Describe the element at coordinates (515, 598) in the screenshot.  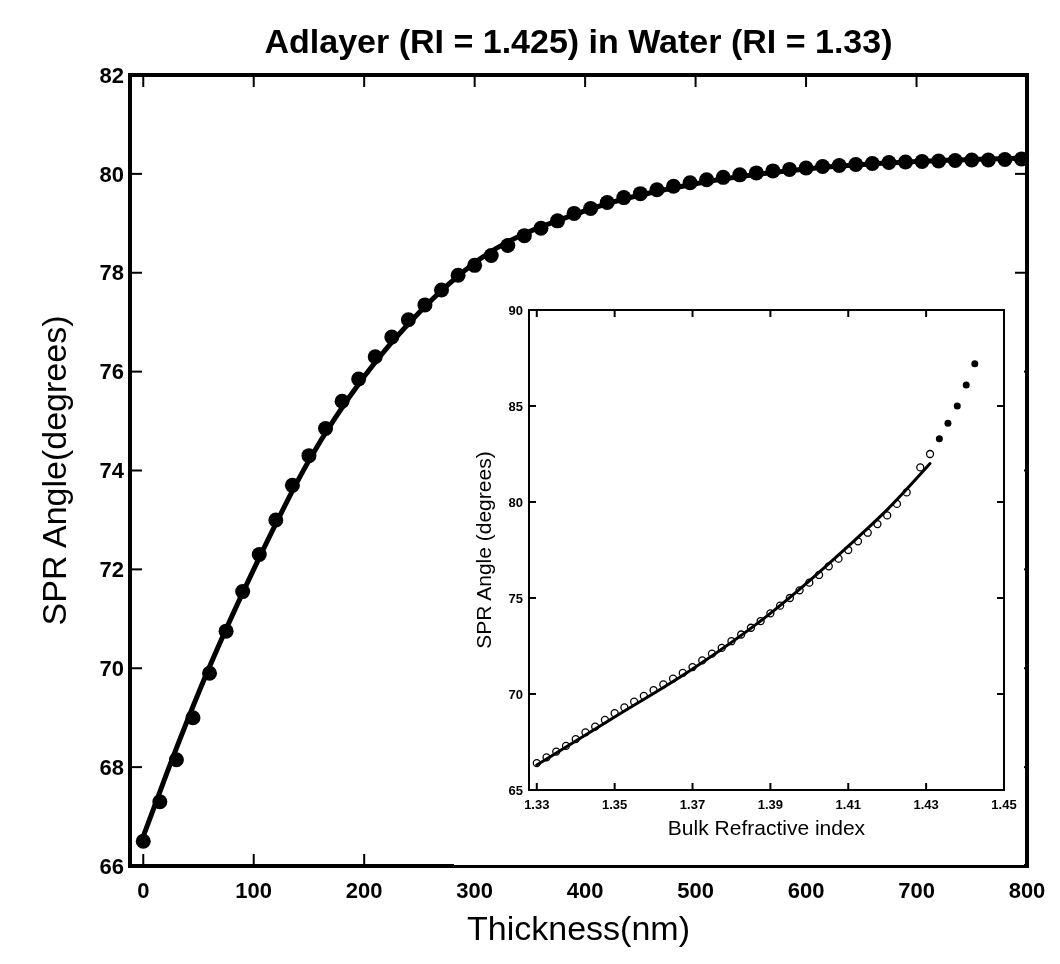
I see `y-tick-label: 75` at that location.